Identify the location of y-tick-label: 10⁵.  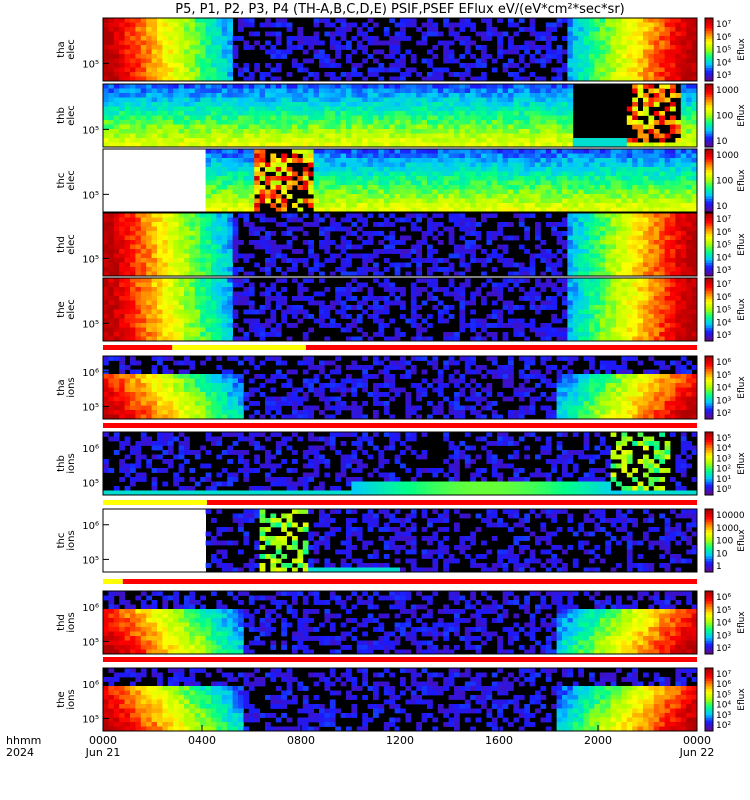
(90, 195).